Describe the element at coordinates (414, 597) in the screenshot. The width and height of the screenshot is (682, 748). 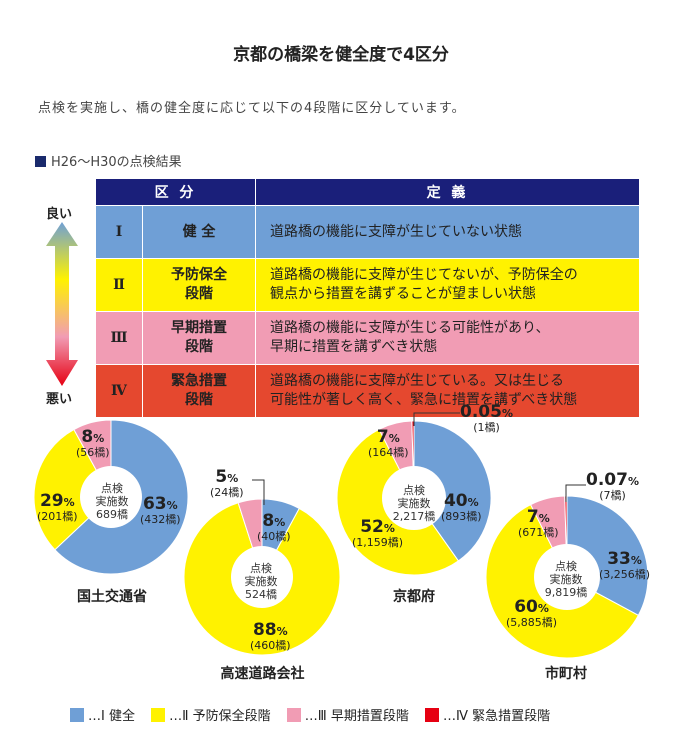
I see `pie2-name: 京都府` at that location.